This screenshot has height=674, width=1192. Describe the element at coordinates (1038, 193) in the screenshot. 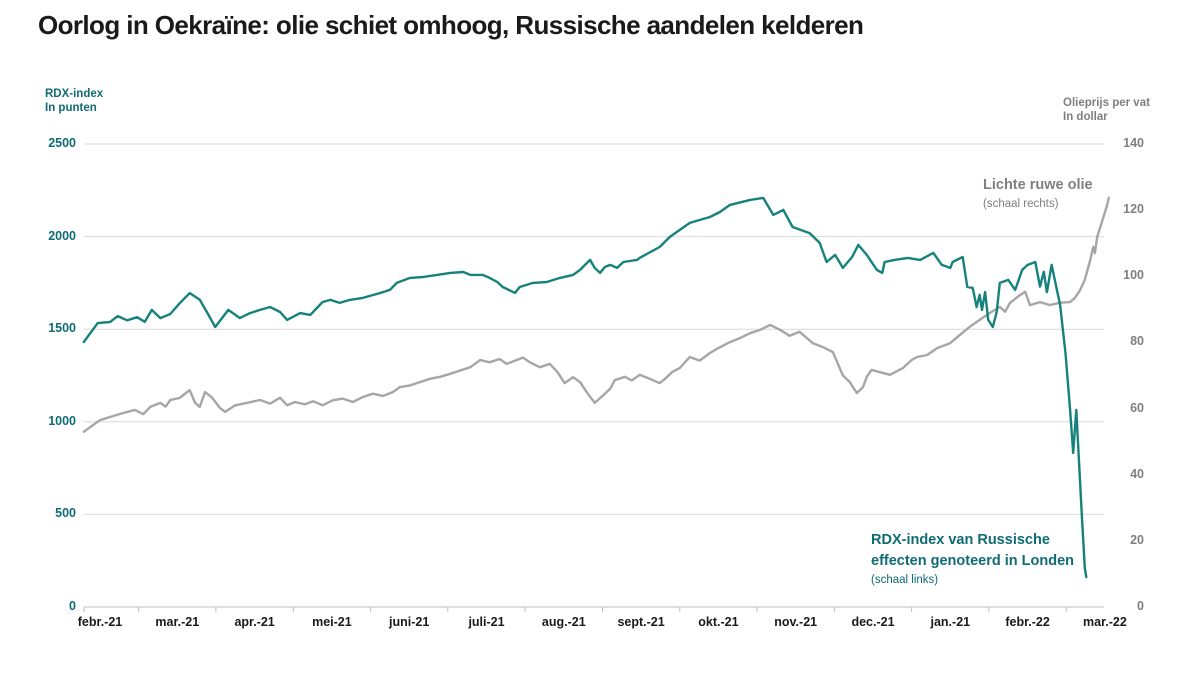

I see `oil-series-annotation: Lichte ruwe olie (schaal rechts)` at that location.